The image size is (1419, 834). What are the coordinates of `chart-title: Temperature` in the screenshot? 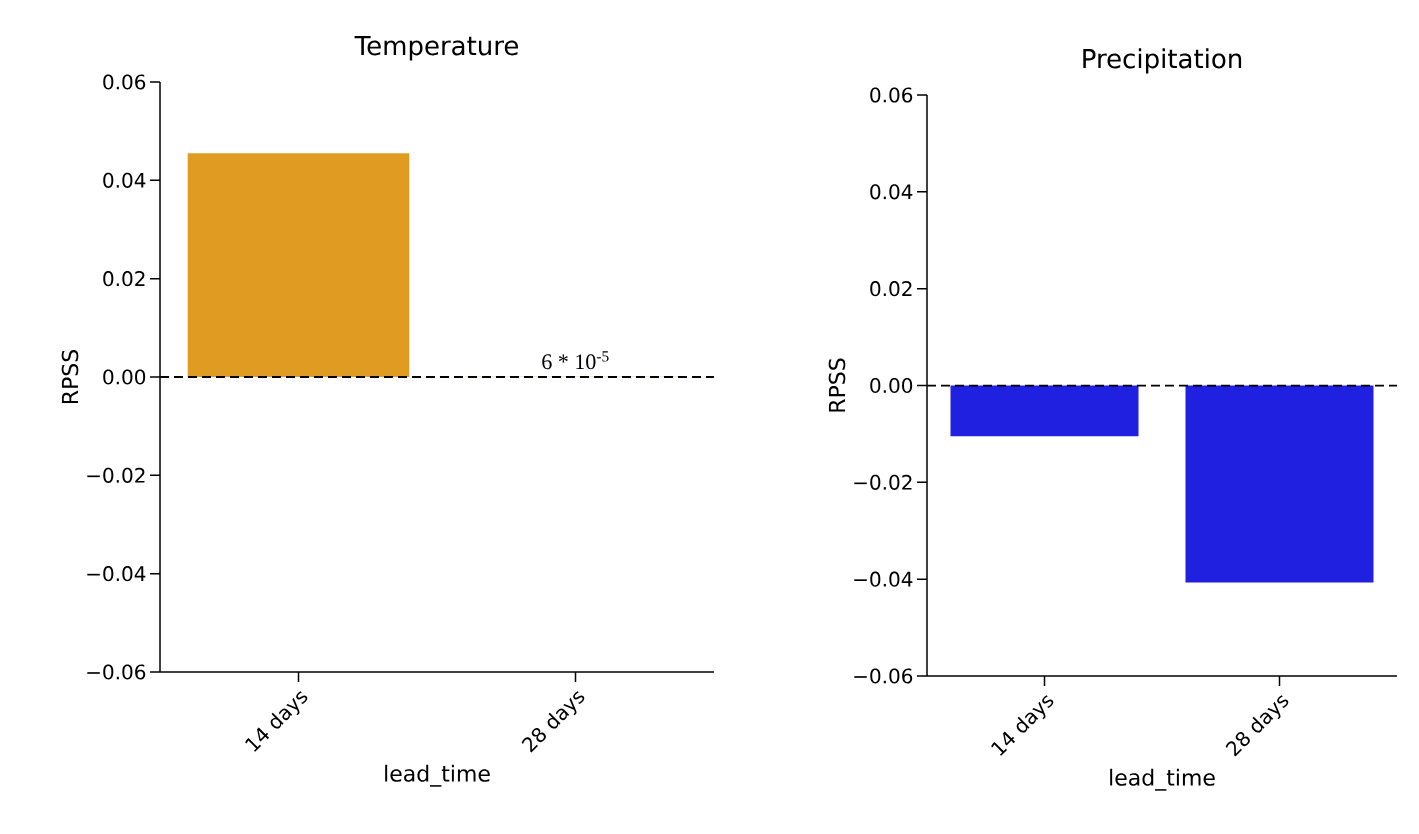 It's located at (436, 48).